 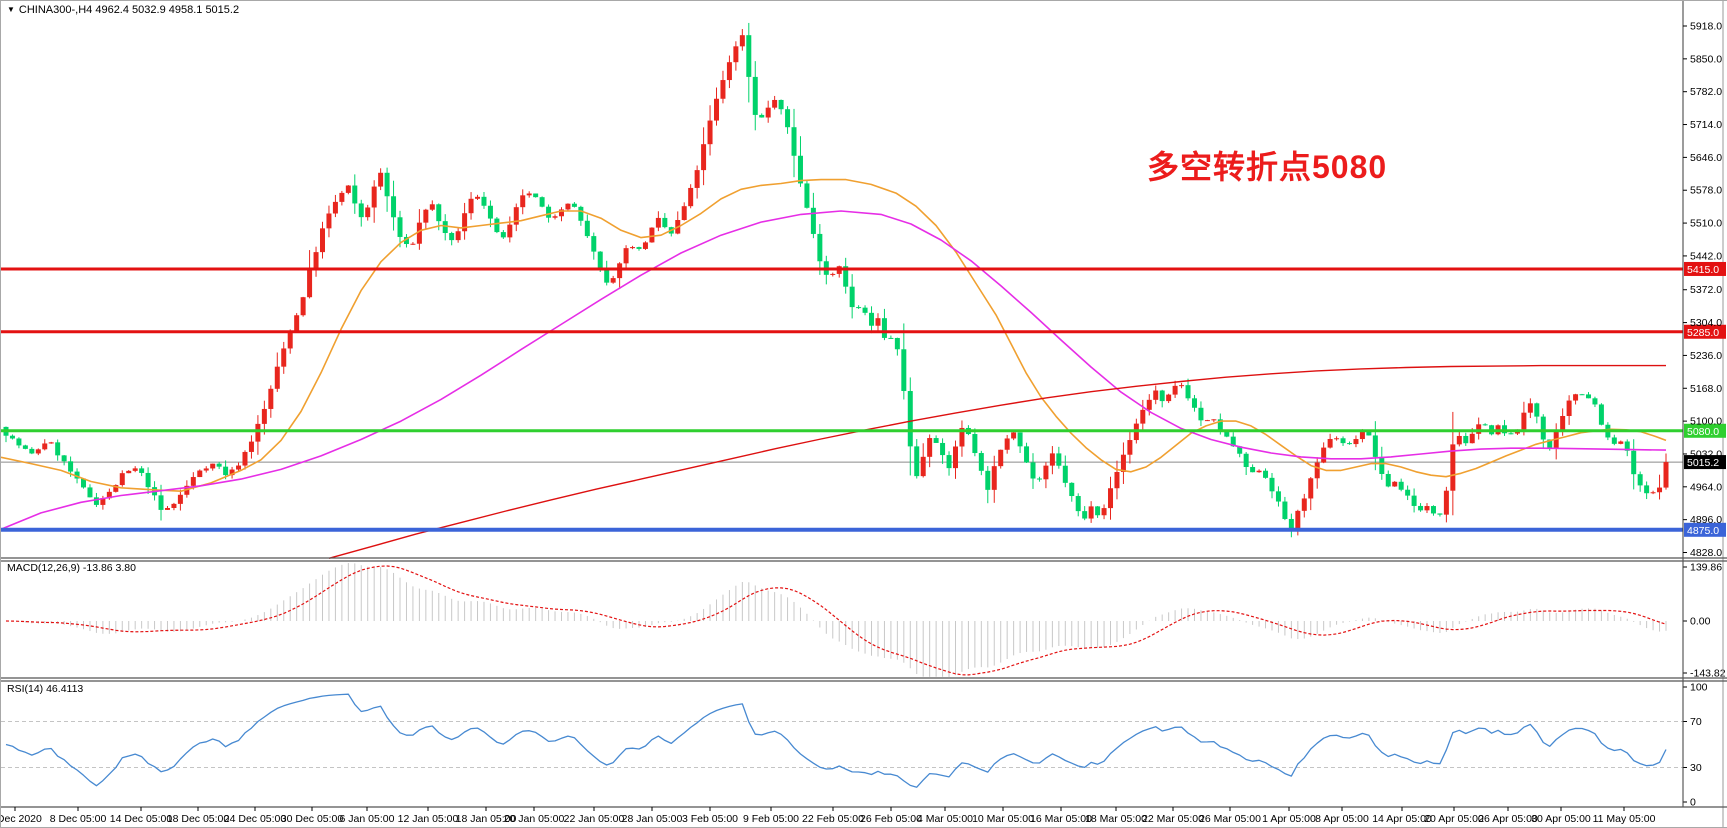 I want to click on macd-indicator-label: MACD(12,26,9) -13.86 3.80, so click(x=71, y=568).